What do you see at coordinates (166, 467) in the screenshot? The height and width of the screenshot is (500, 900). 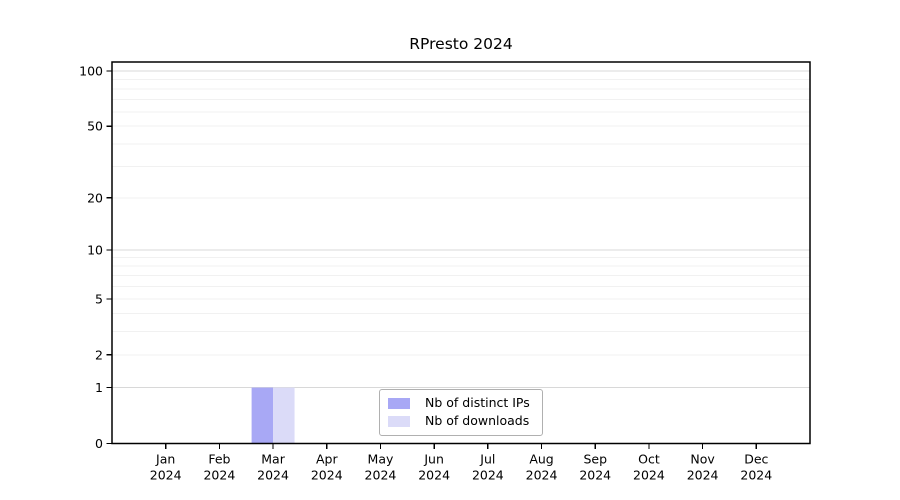 I see `x-tick-label: Jan 2024` at bounding box center [166, 467].